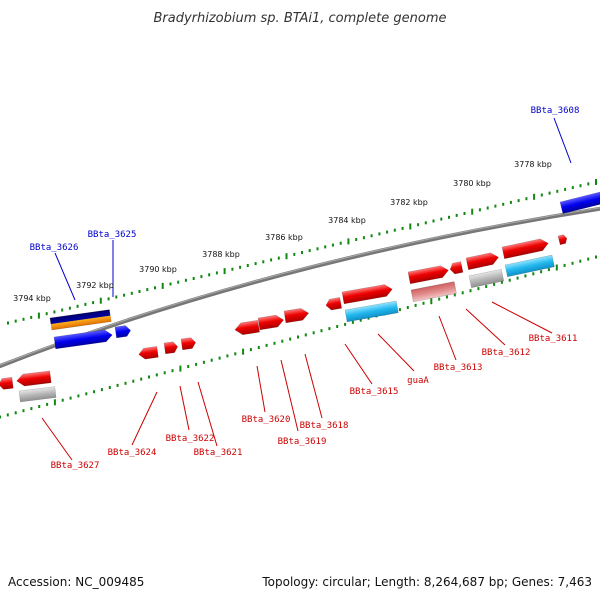 The image size is (600, 600). What do you see at coordinates (75, 466) in the screenshot?
I see `gene-label-BBta_3627: BBta_3627` at bounding box center [75, 466].